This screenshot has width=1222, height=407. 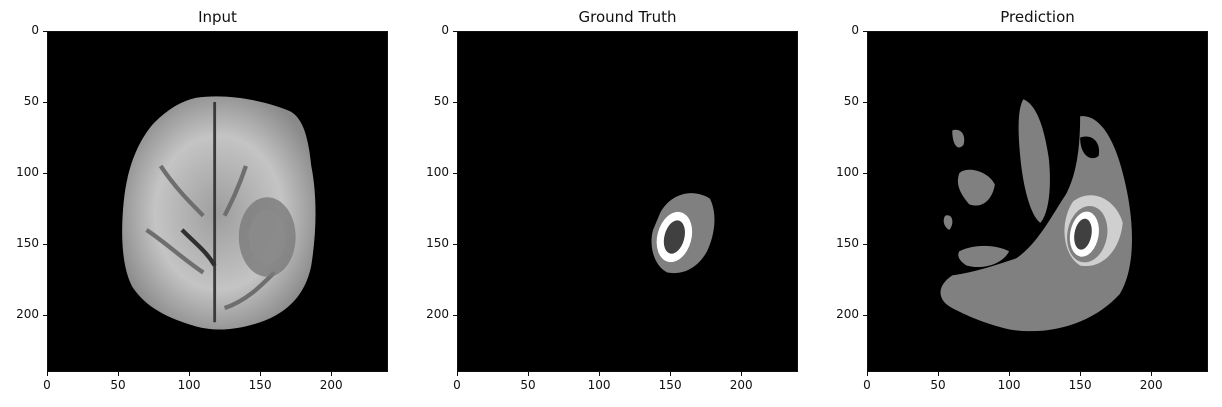 I want to click on panel-title: Input, so click(x=217, y=17).